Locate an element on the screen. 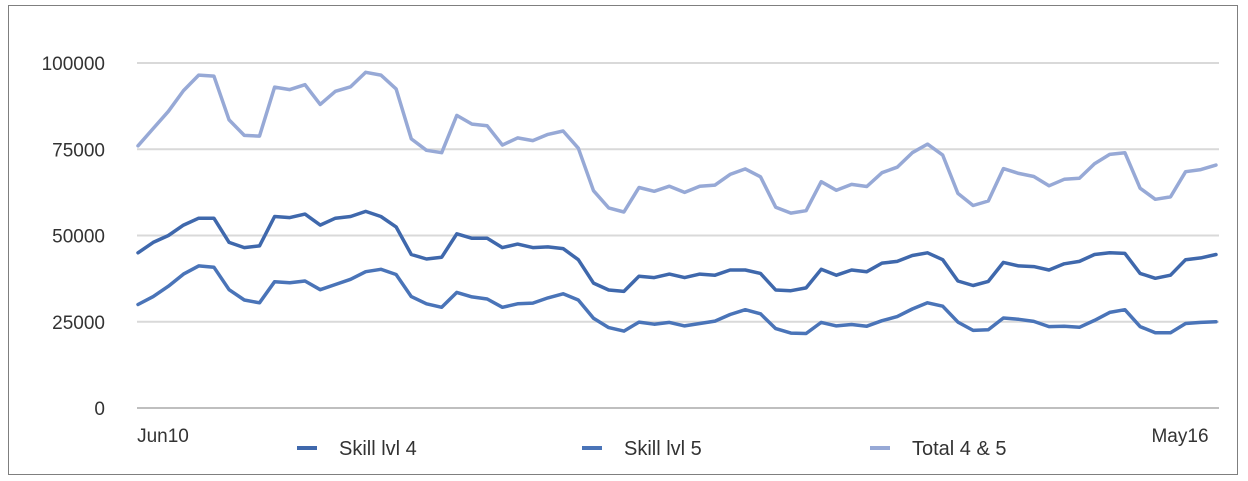 This screenshot has width=1248, height=481. x-tick-label-first: Jun10 is located at coordinates (163, 436).